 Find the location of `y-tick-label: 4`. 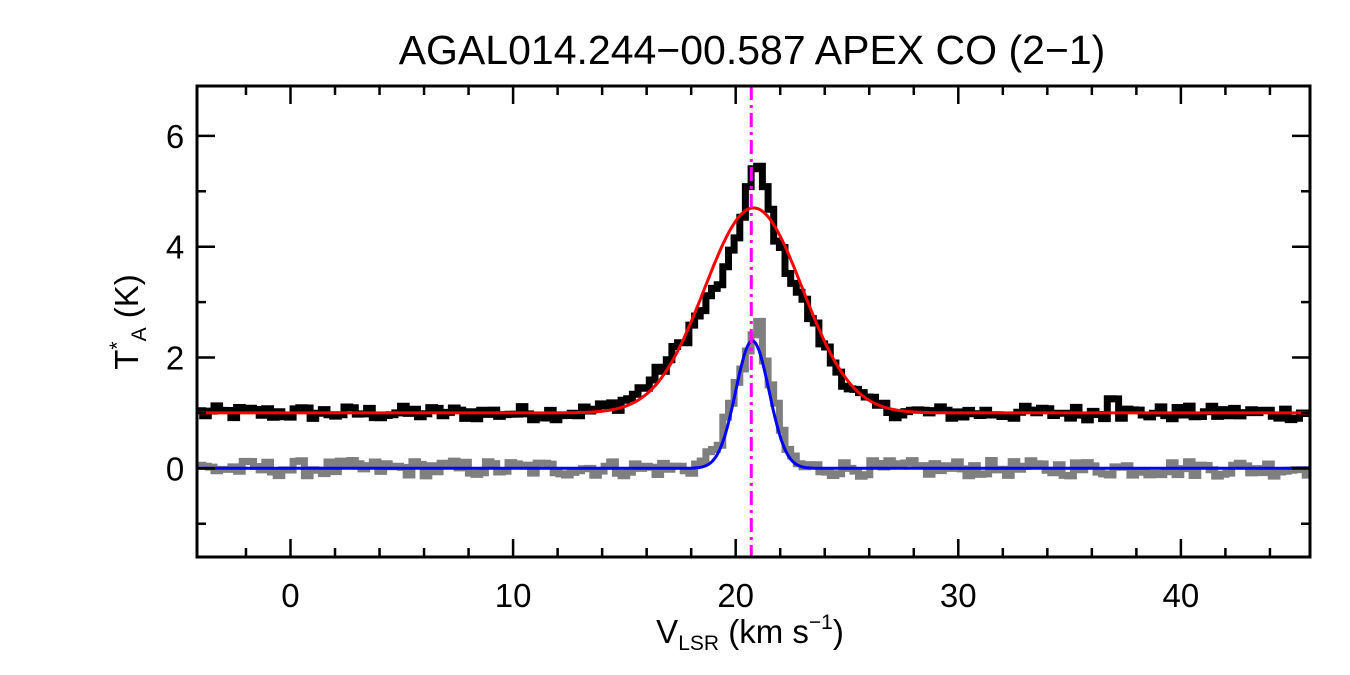

y-tick-label: 4 is located at coordinates (175, 247).